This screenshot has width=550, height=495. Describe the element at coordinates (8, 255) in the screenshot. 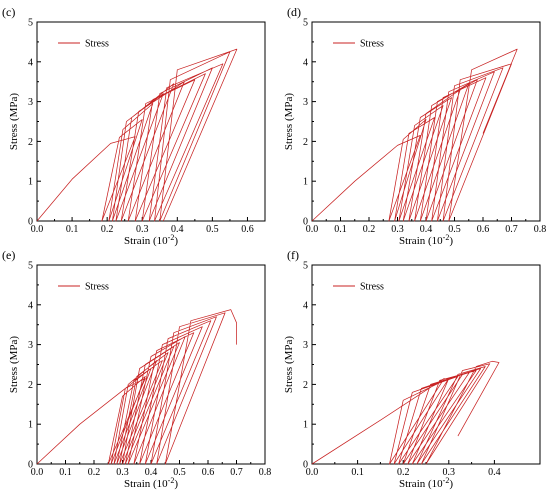

I see `panel-label: (e)` at that location.